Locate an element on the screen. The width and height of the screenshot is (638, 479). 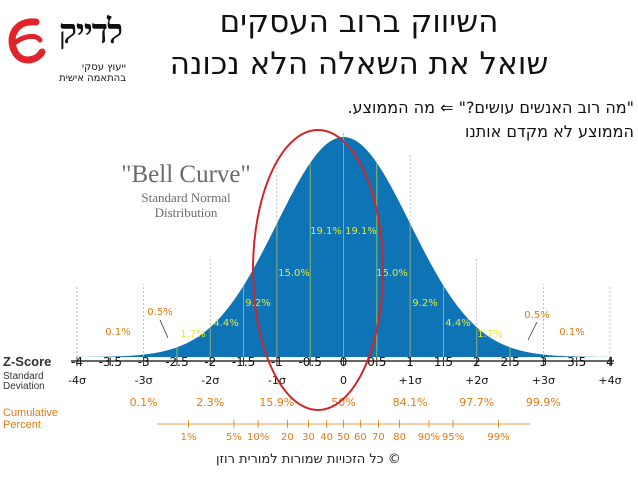
logo-tagline-line1: ייעוץ עסקי is located at coordinates (103, 67).